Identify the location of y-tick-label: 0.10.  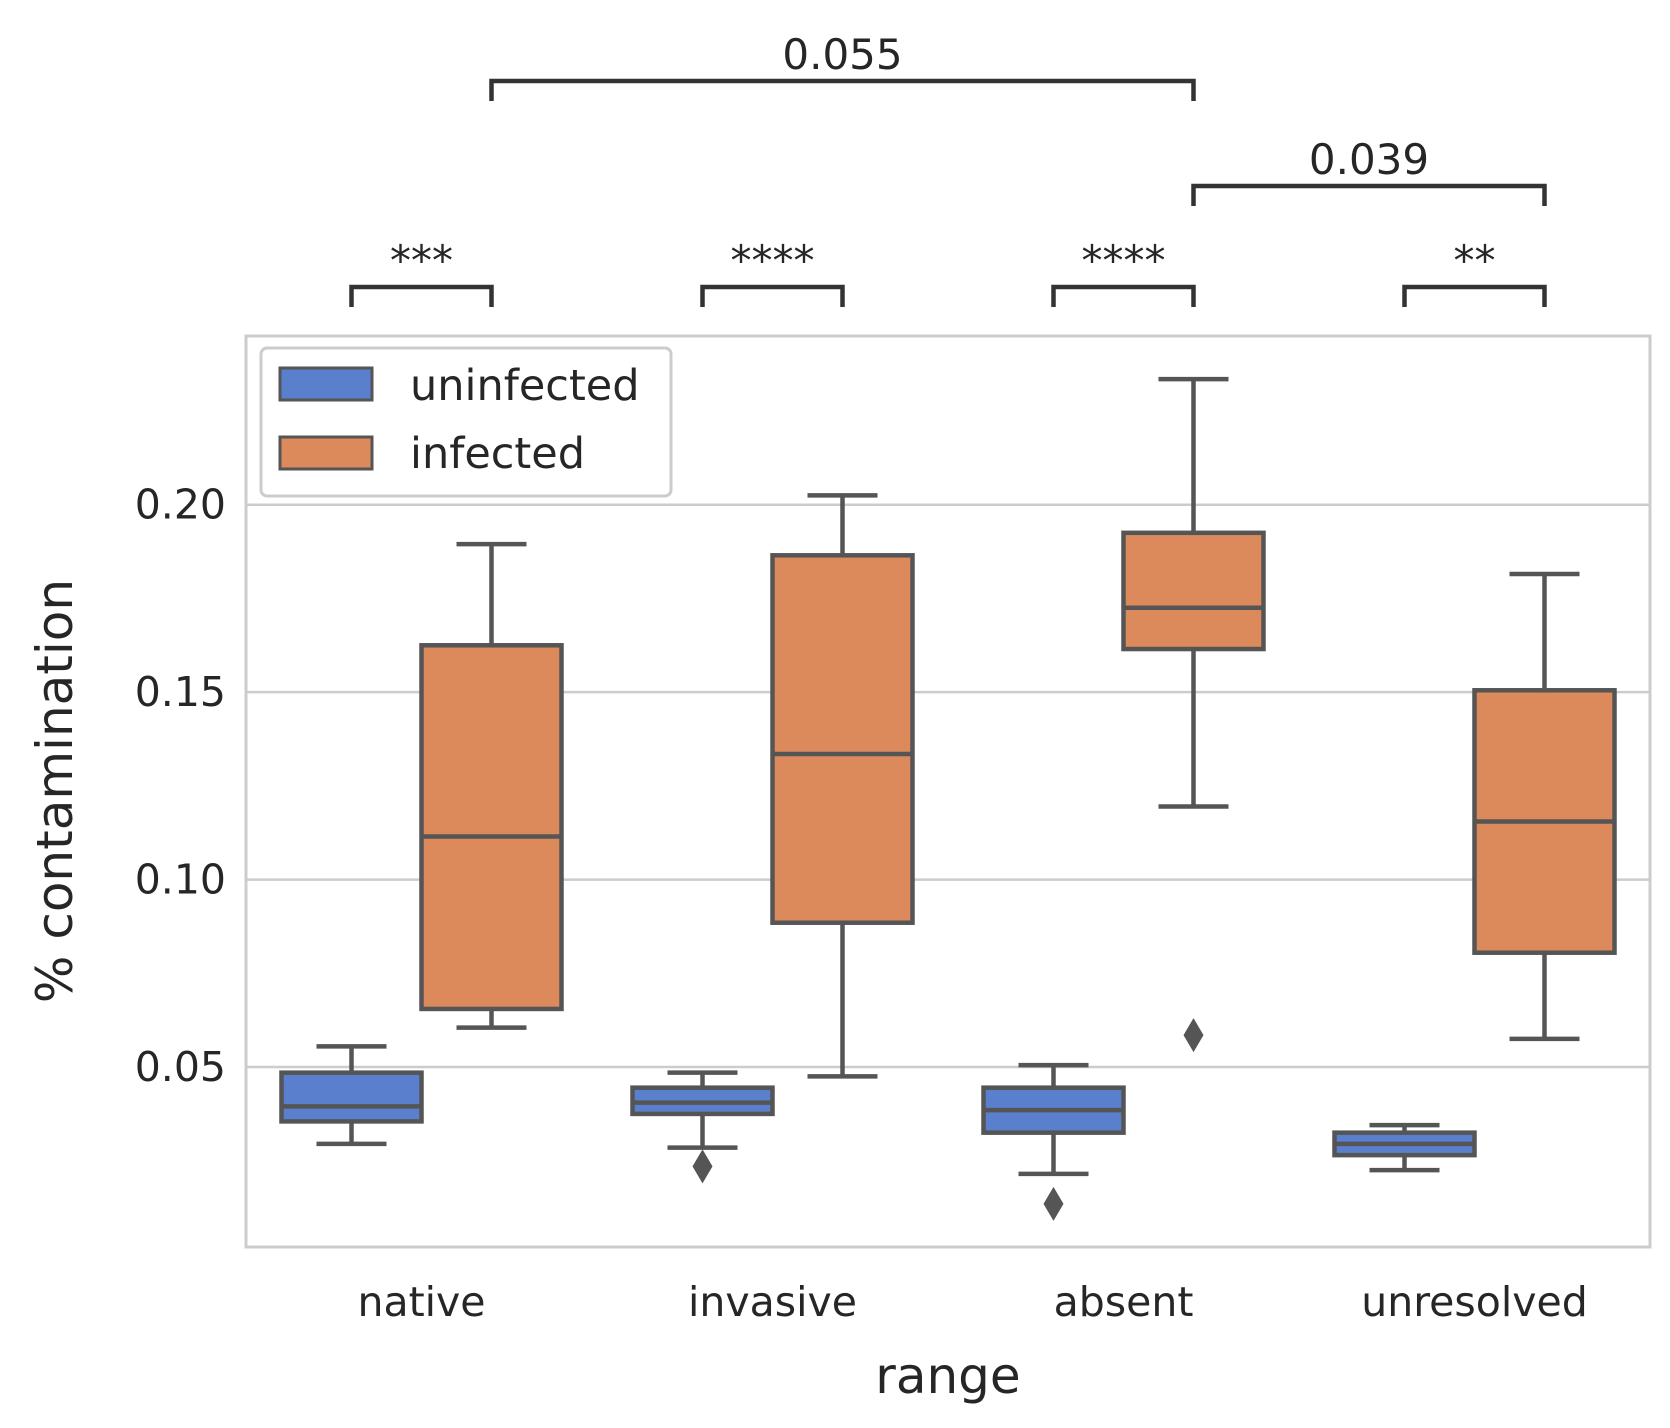
(180, 880).